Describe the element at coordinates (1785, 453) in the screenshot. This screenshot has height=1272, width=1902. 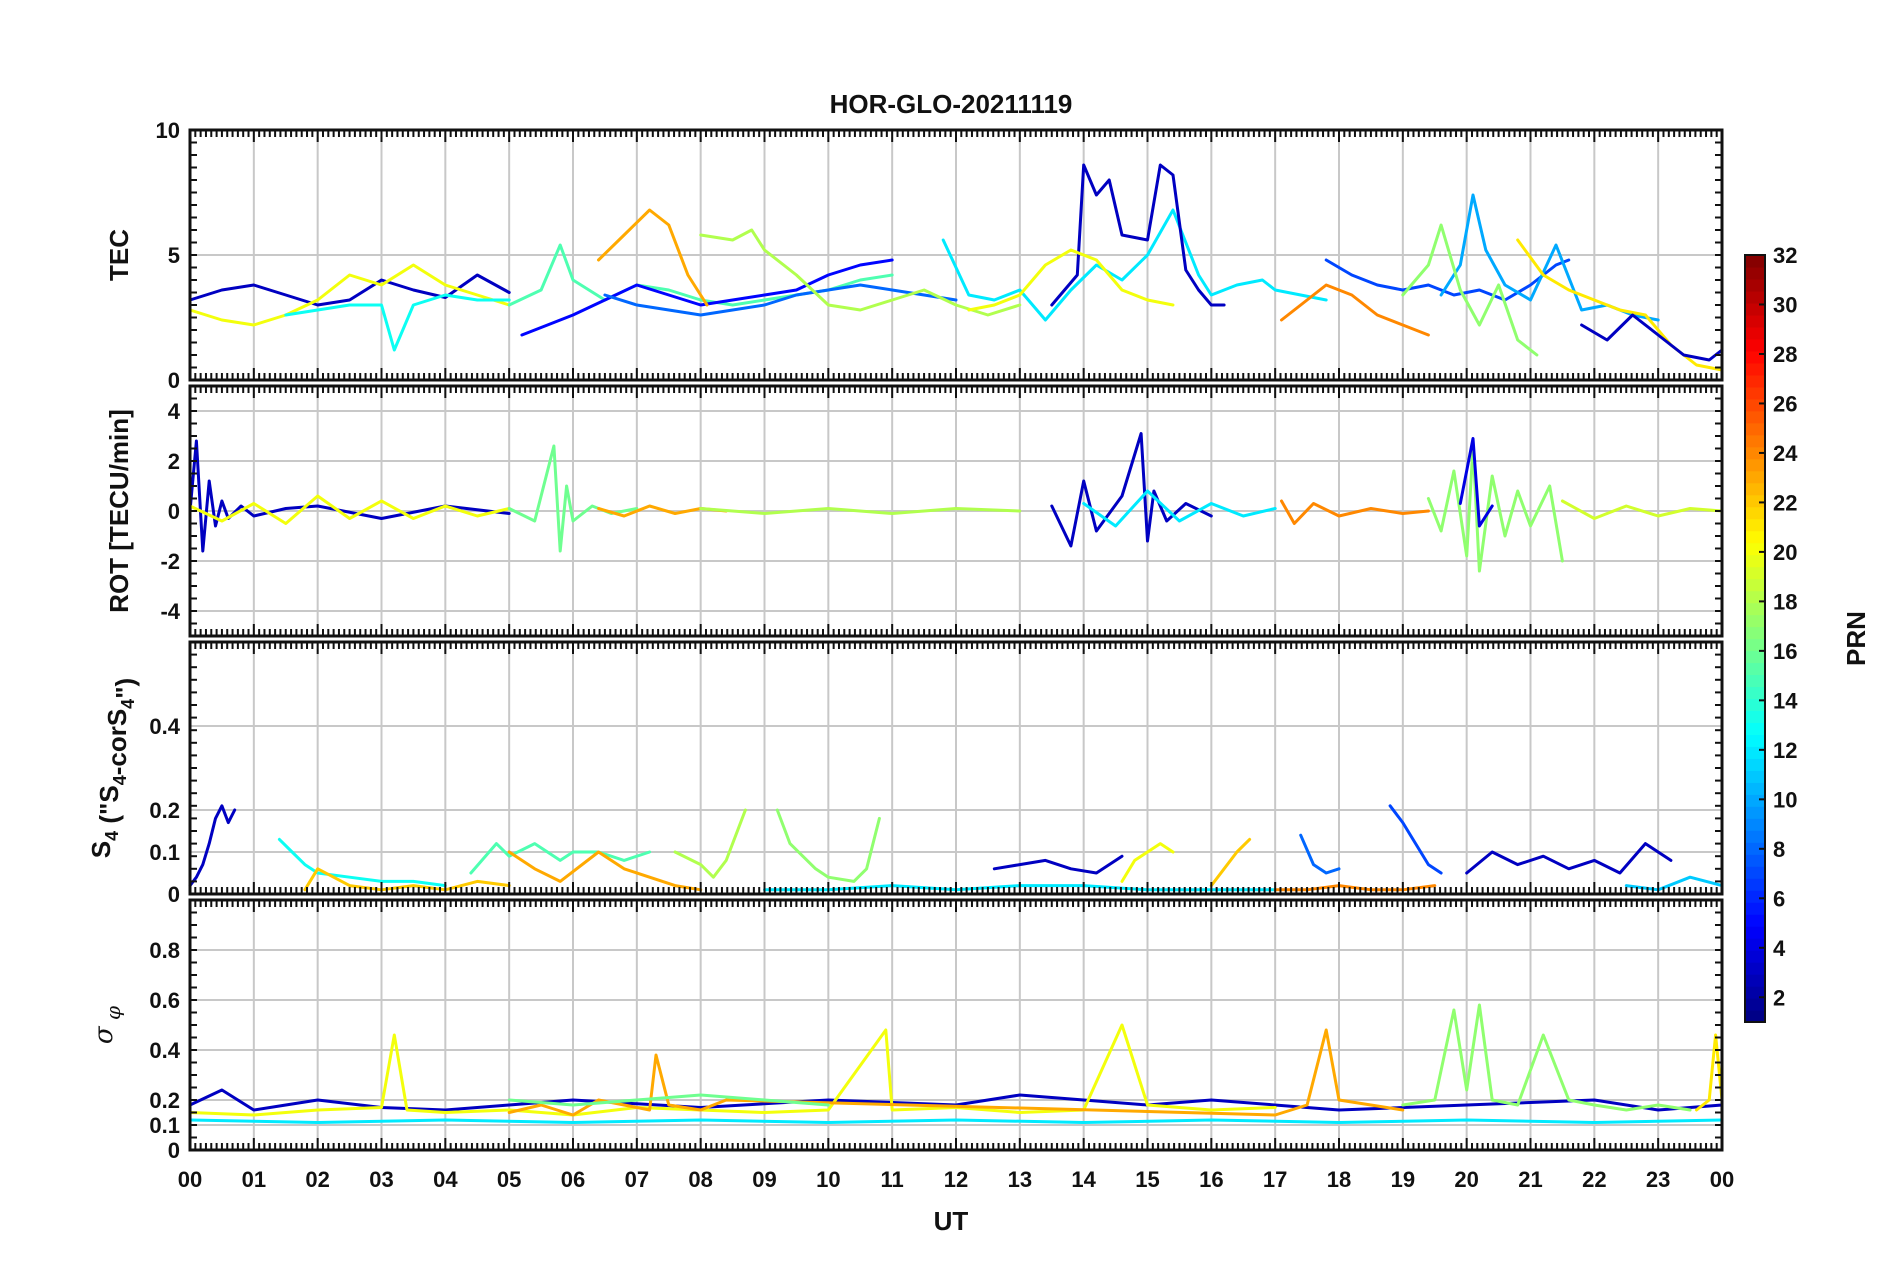
I see `colorbar-tick-label: 24` at that location.